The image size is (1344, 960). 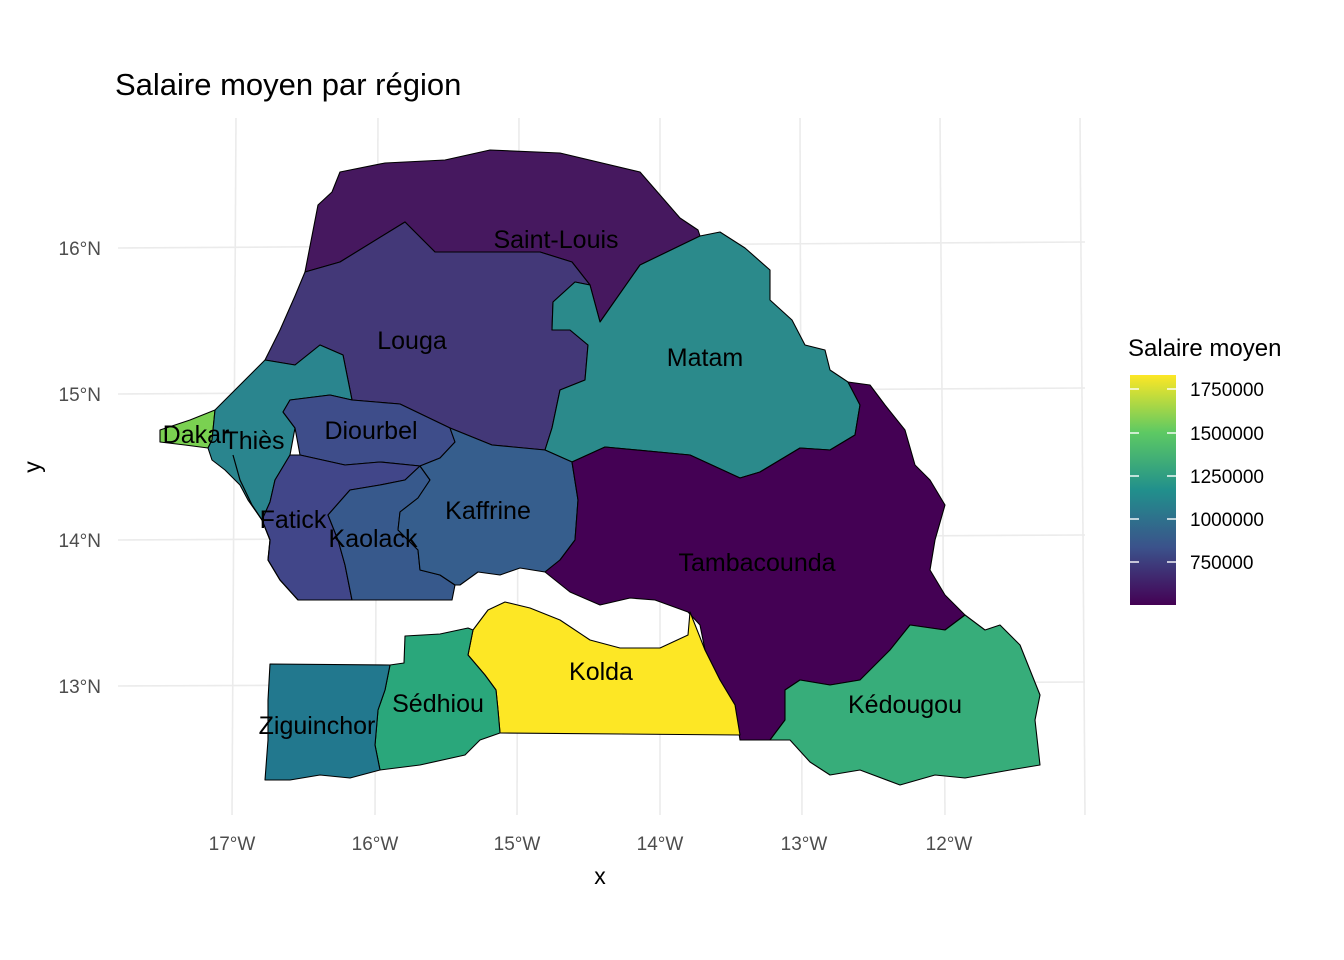 I want to click on x-tick-label: 16°W, so click(x=375, y=844).